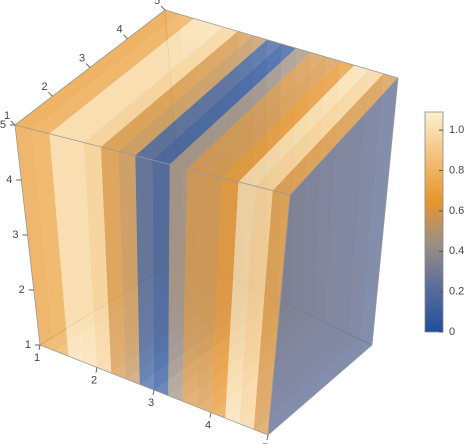  What do you see at coordinates (9, 180) in the screenshot?
I see `z-tick-label: 4` at bounding box center [9, 180].